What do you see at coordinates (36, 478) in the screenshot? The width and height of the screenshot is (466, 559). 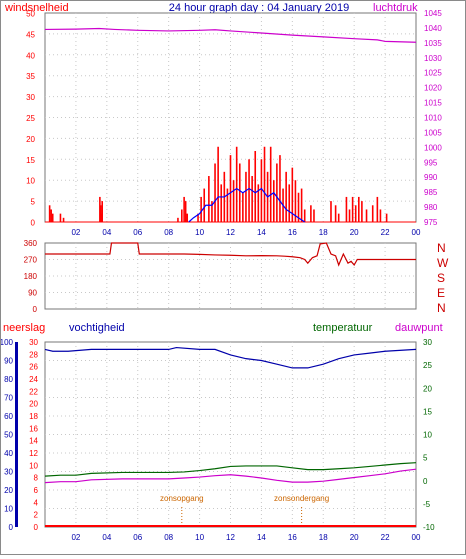 I see `y-tick-label-rain: 8` at bounding box center [36, 478].